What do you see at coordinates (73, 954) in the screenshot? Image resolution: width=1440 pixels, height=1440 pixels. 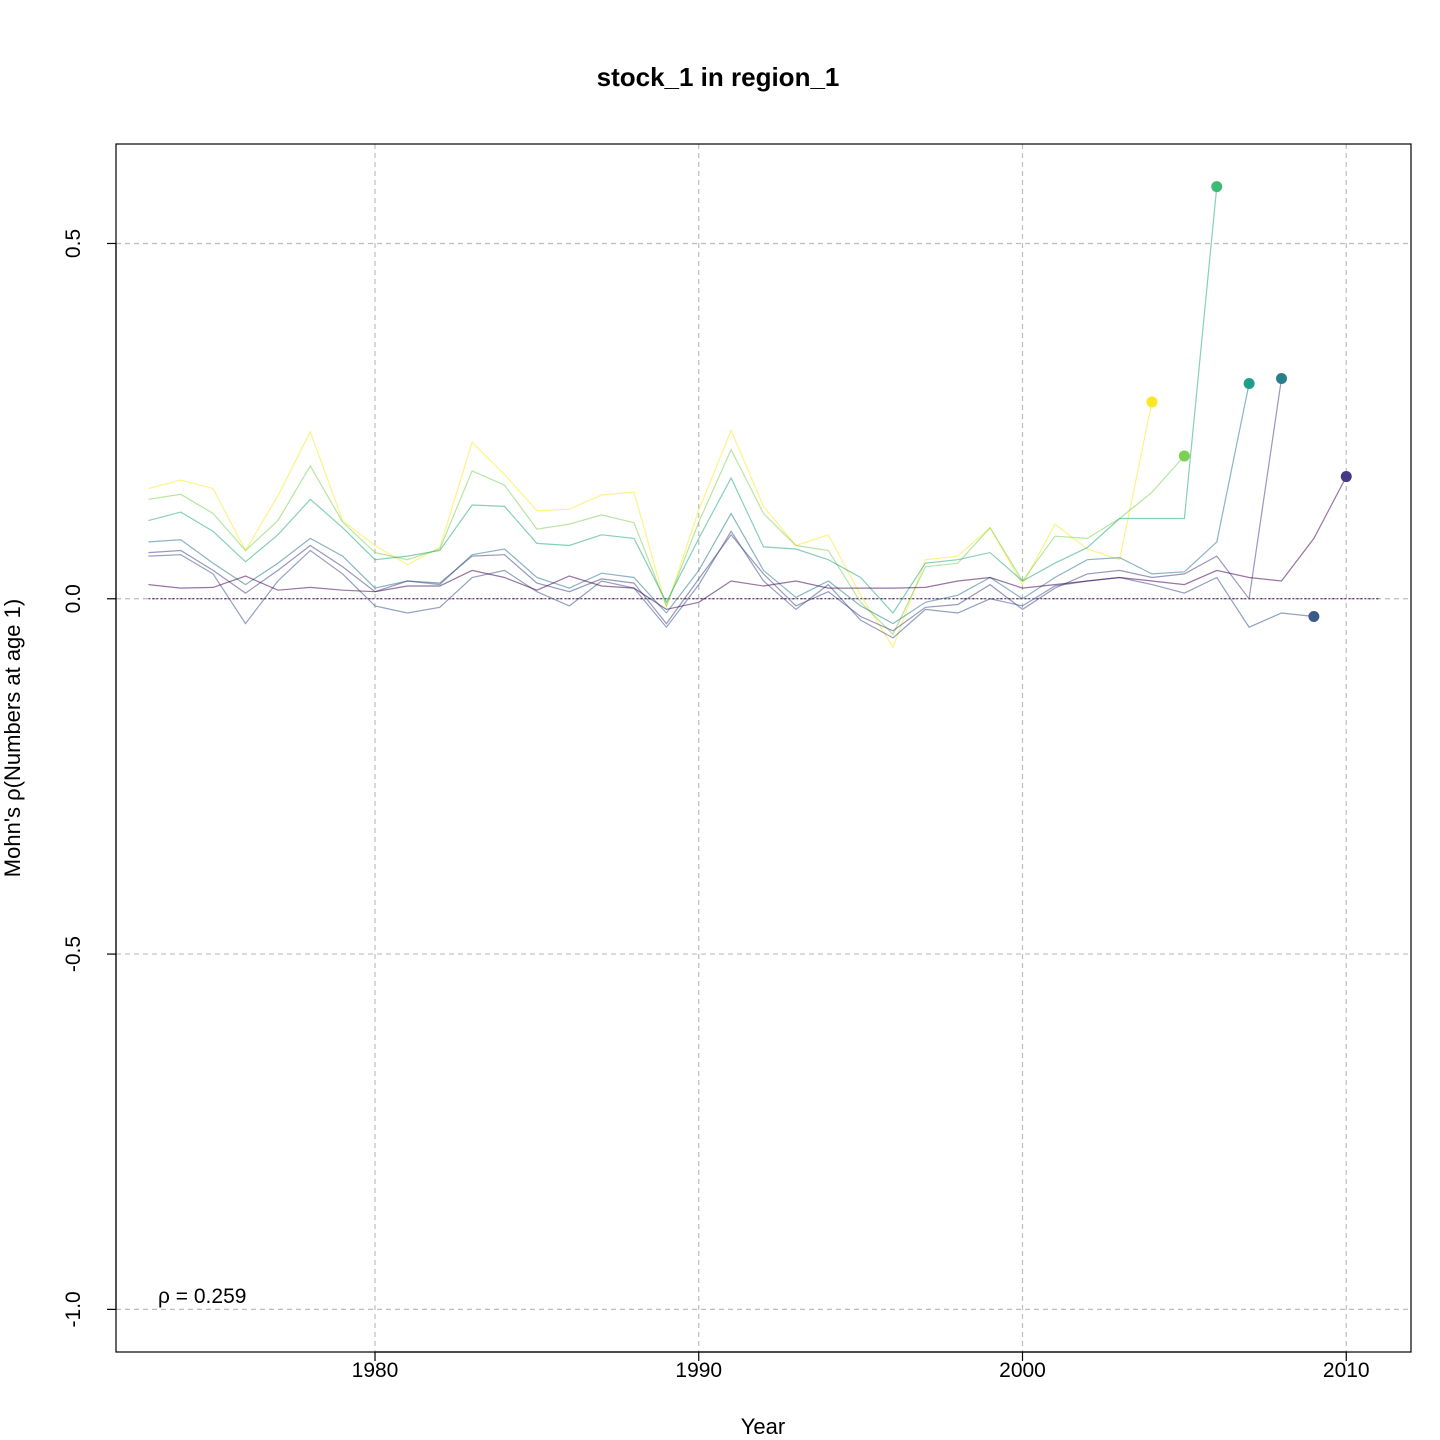 I see `y-tick-label-2: -0.5` at bounding box center [73, 954].